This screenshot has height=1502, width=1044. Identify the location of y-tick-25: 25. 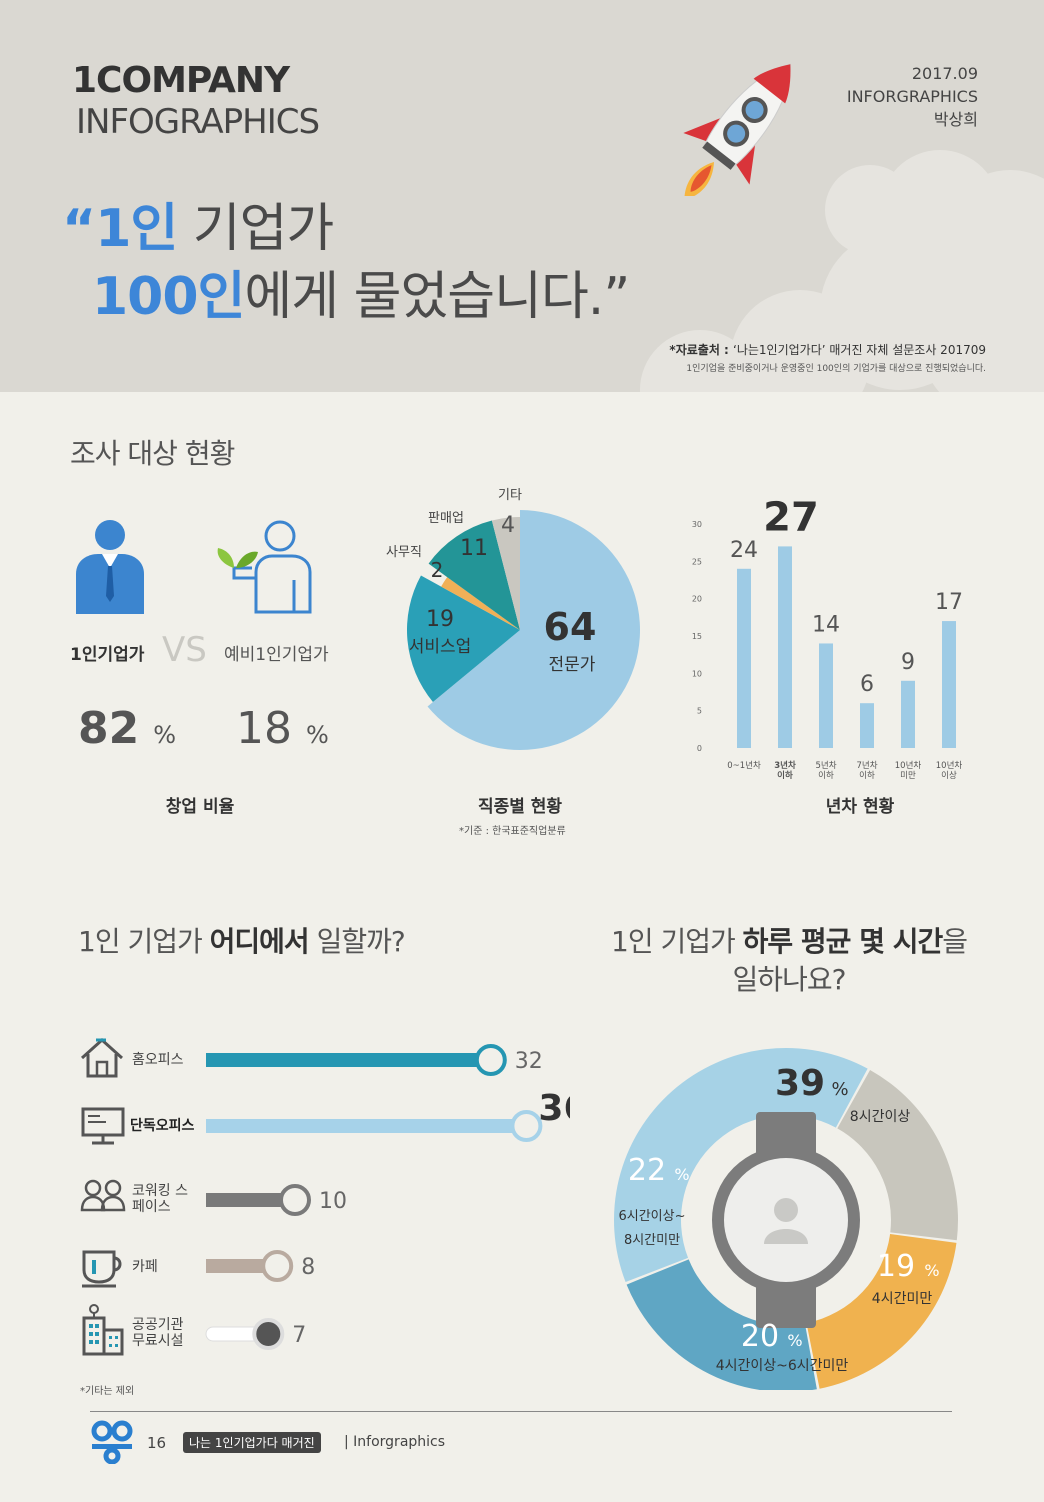
(697, 561).